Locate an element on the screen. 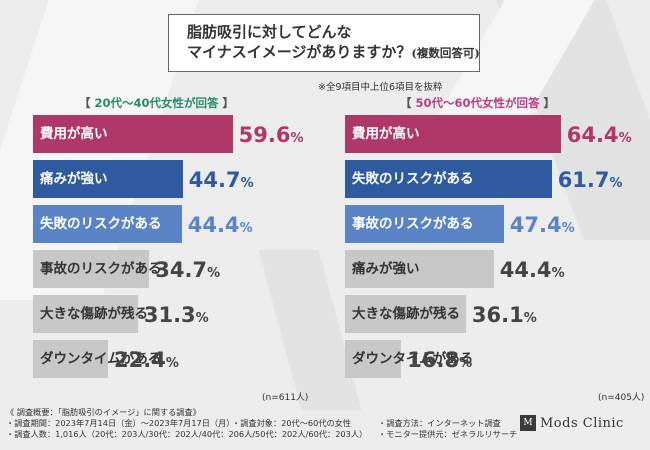 Image resolution: width=650 pixels, height=450 pixels. bar-value-label: 47.4% is located at coordinates (542, 227).